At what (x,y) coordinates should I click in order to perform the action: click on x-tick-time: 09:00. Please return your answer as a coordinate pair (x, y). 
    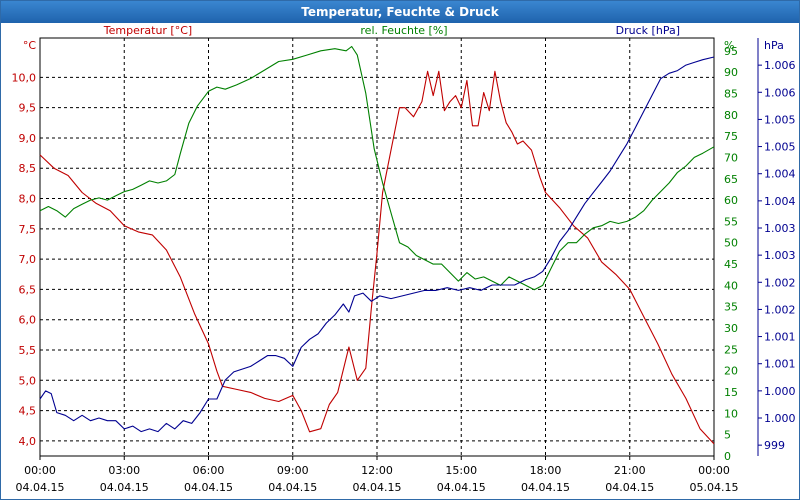
    Looking at the image, I should click on (293, 470).